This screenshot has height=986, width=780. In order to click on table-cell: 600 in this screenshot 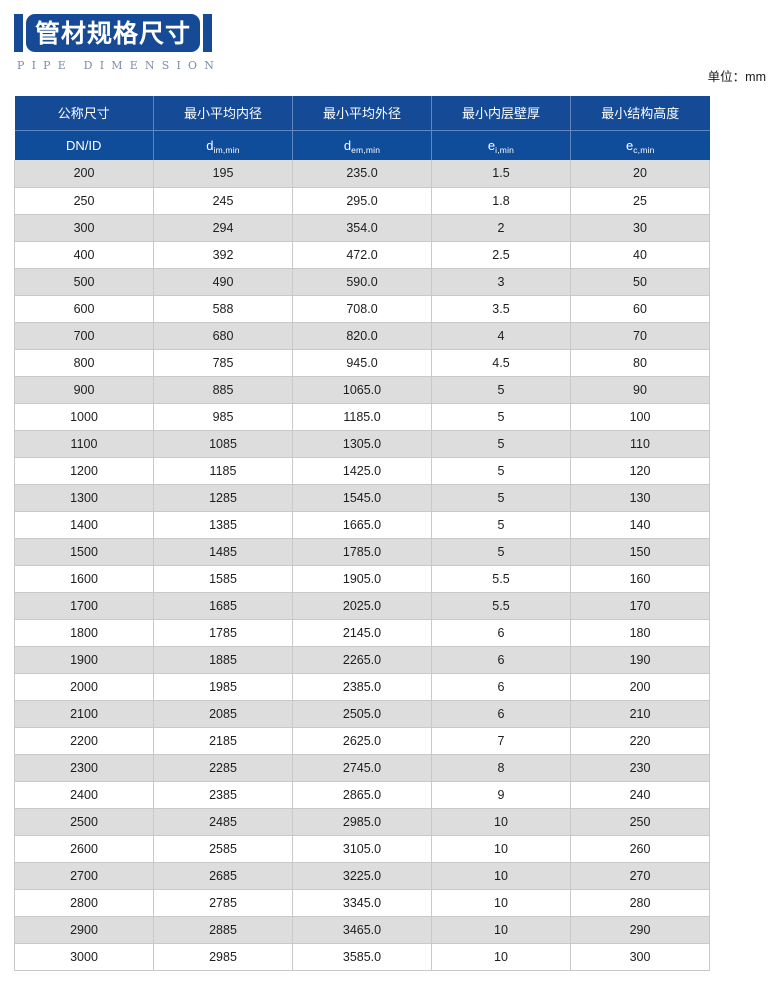, I will do `click(84, 309)`.